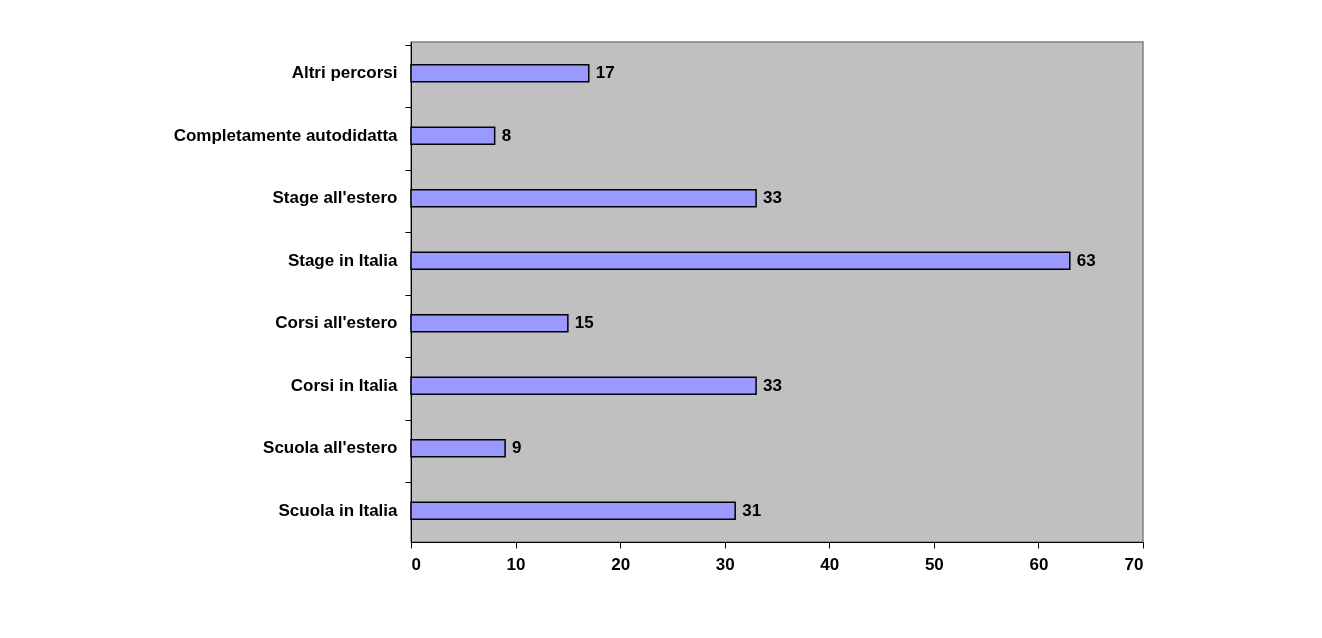 The height and width of the screenshot is (638, 1322). What do you see at coordinates (336, 323) in the screenshot?
I see `y-tick-label: Corsi all'estero` at bounding box center [336, 323].